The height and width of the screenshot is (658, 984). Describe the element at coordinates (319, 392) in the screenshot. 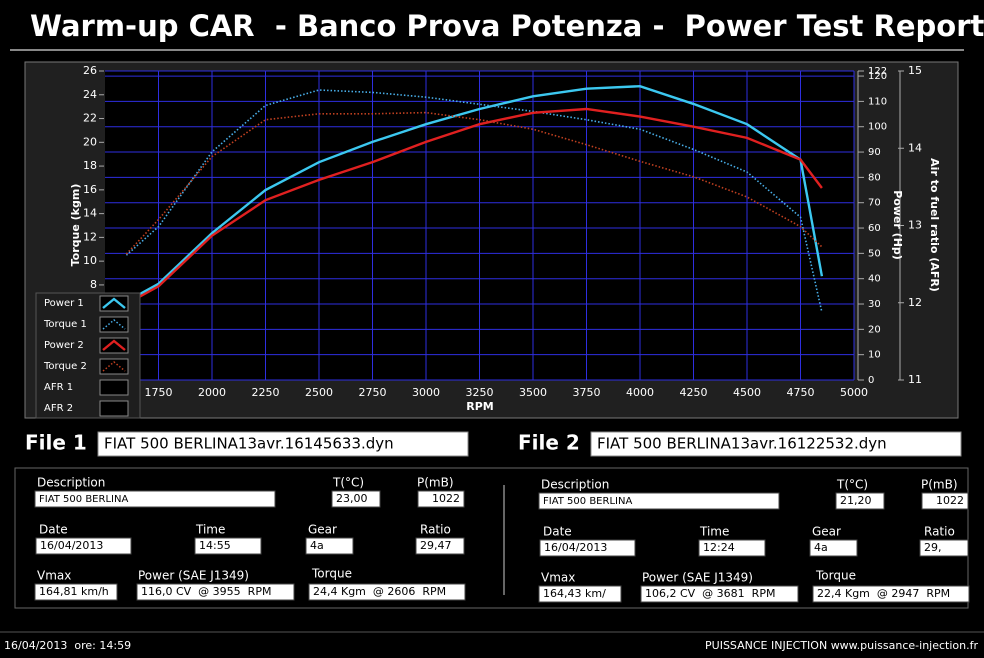

I see `x-tick-label: 2500` at that location.